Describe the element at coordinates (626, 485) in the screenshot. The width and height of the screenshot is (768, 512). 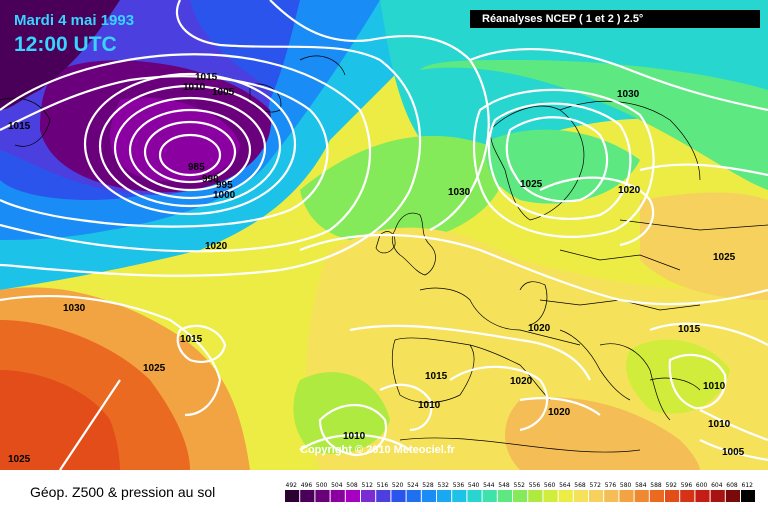
I see `scale-tick-label: 580` at that location.